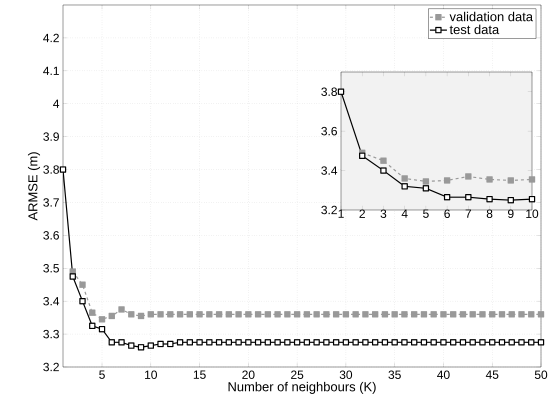 This screenshot has height=413, width=552. I want to click on y-tick-label: 3.9, so click(51, 136).